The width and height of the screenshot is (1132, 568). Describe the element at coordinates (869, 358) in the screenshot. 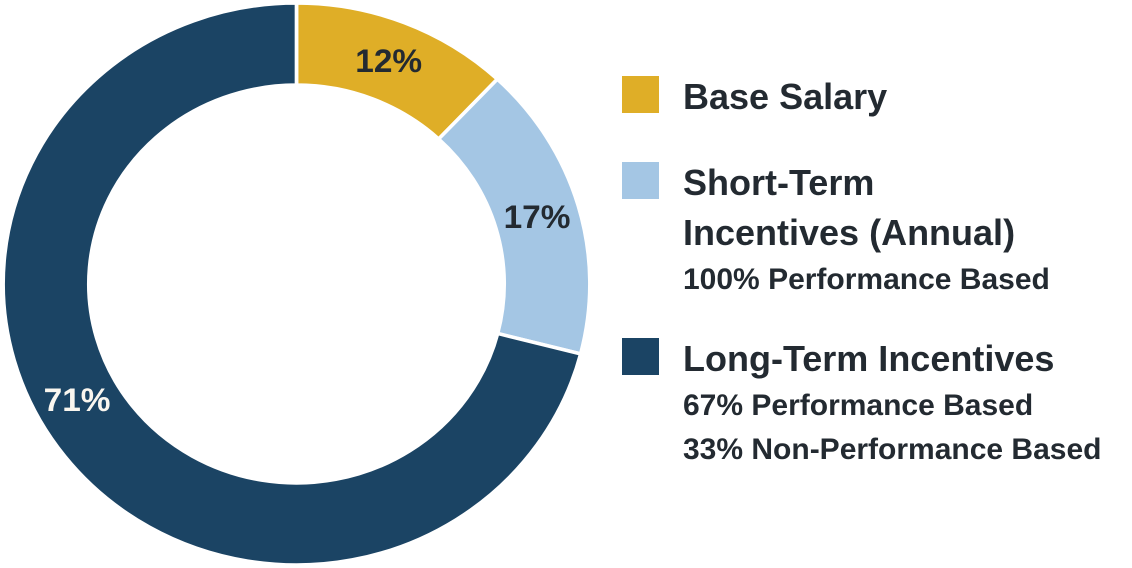

I see `legend-title: Long-Term Incentives` at that location.